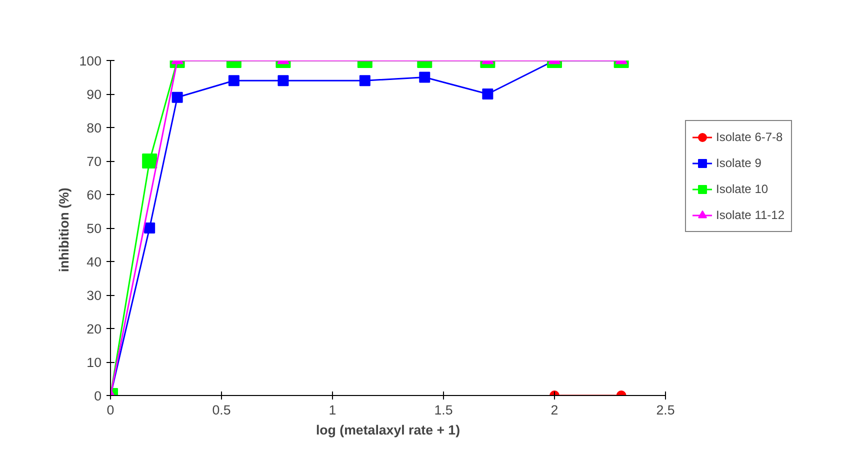  I want to click on x-tick-label: 2.5, so click(665, 410).